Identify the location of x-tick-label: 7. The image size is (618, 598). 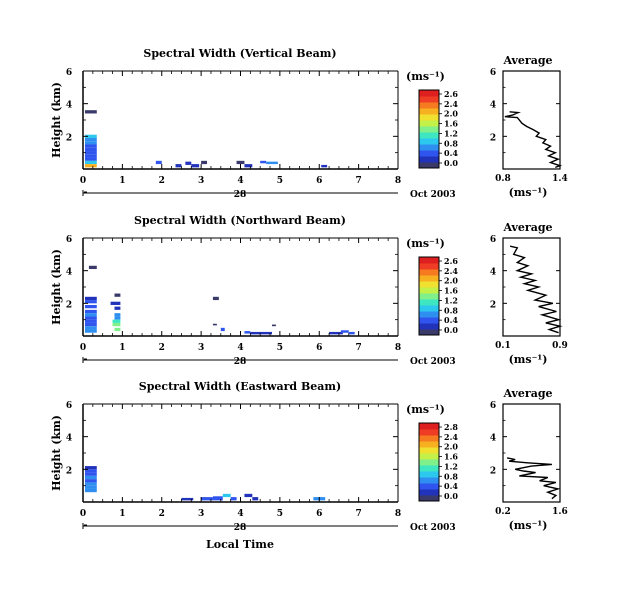
(358, 514).